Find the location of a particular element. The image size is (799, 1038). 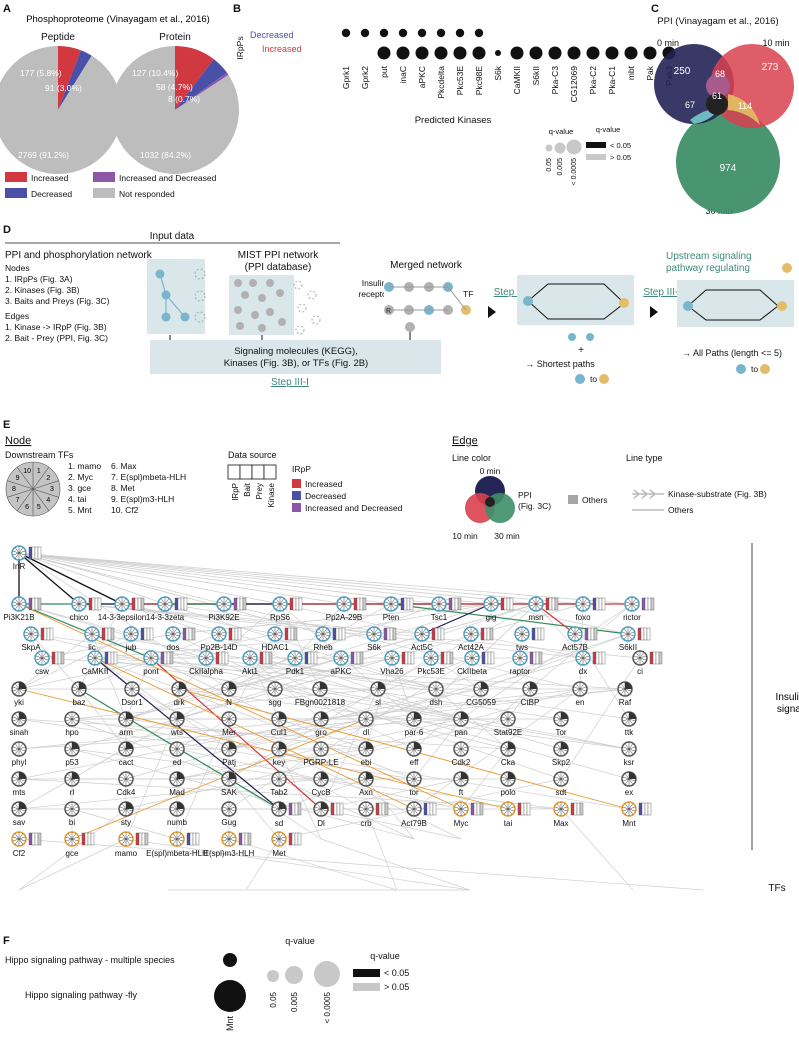

venn-label: 10 min is located at coordinates (465, 536).